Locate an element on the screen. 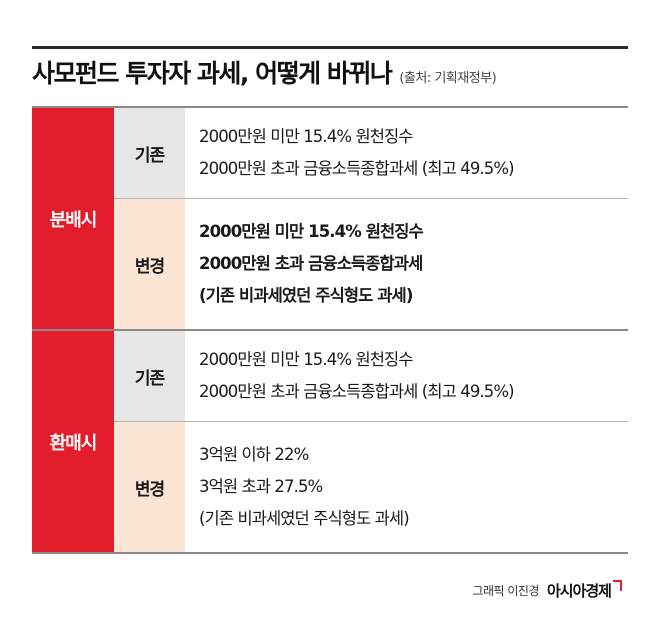 The width and height of the screenshot is (658, 620). content-line: 2000만원 초과 금융소득종합과세 is located at coordinates (311, 263).